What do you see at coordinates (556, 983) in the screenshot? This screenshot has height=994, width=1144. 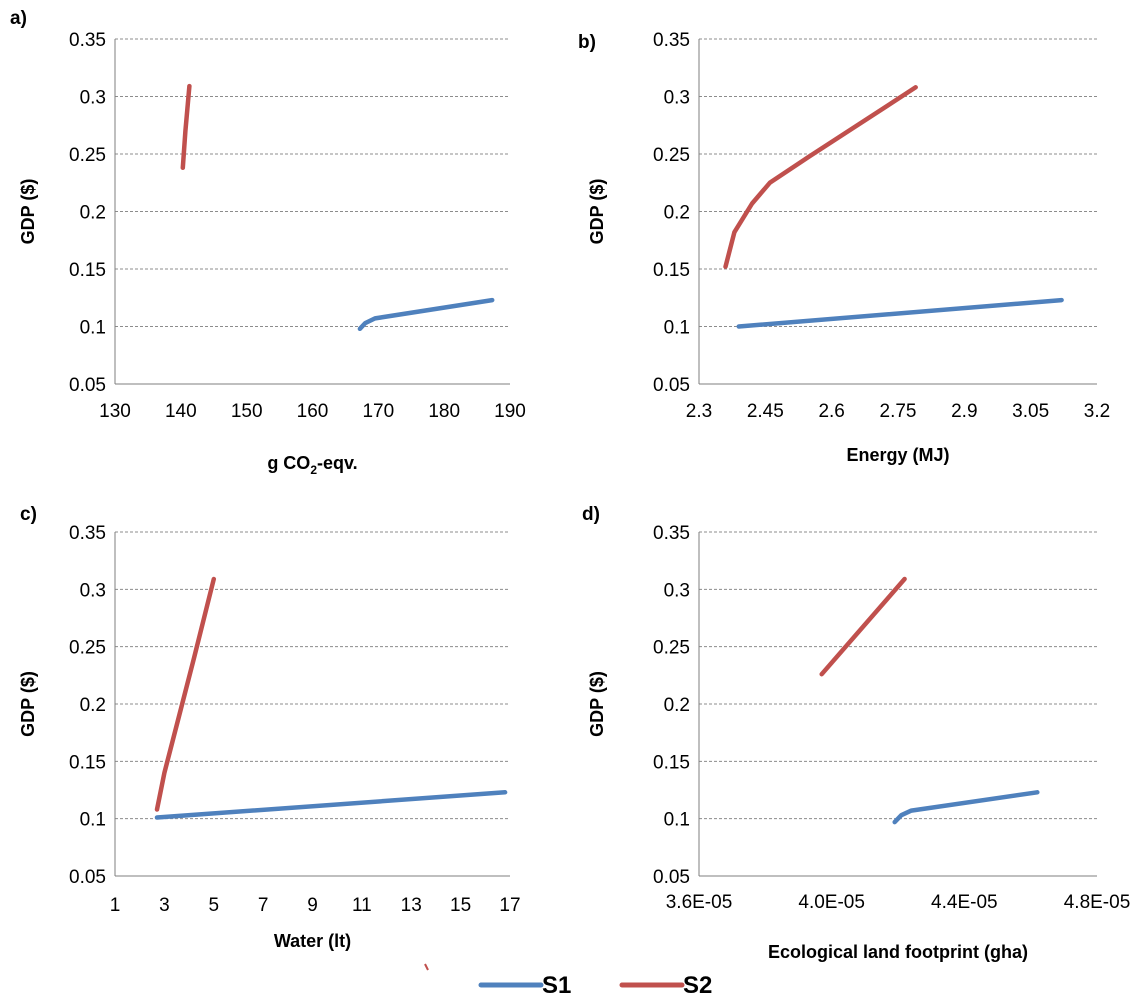 I see `legend-label-s1: S1` at bounding box center [556, 983].